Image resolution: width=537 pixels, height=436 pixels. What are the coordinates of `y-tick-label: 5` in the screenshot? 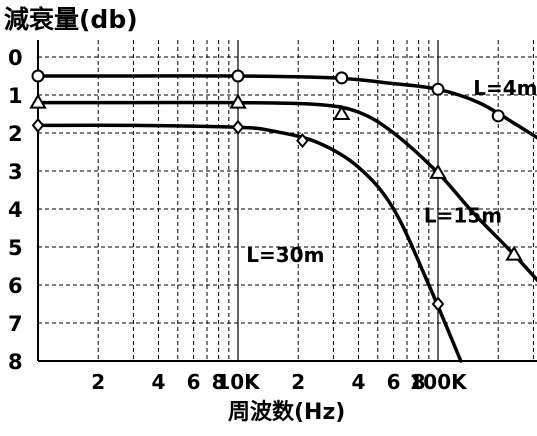 It's located at (15, 248).